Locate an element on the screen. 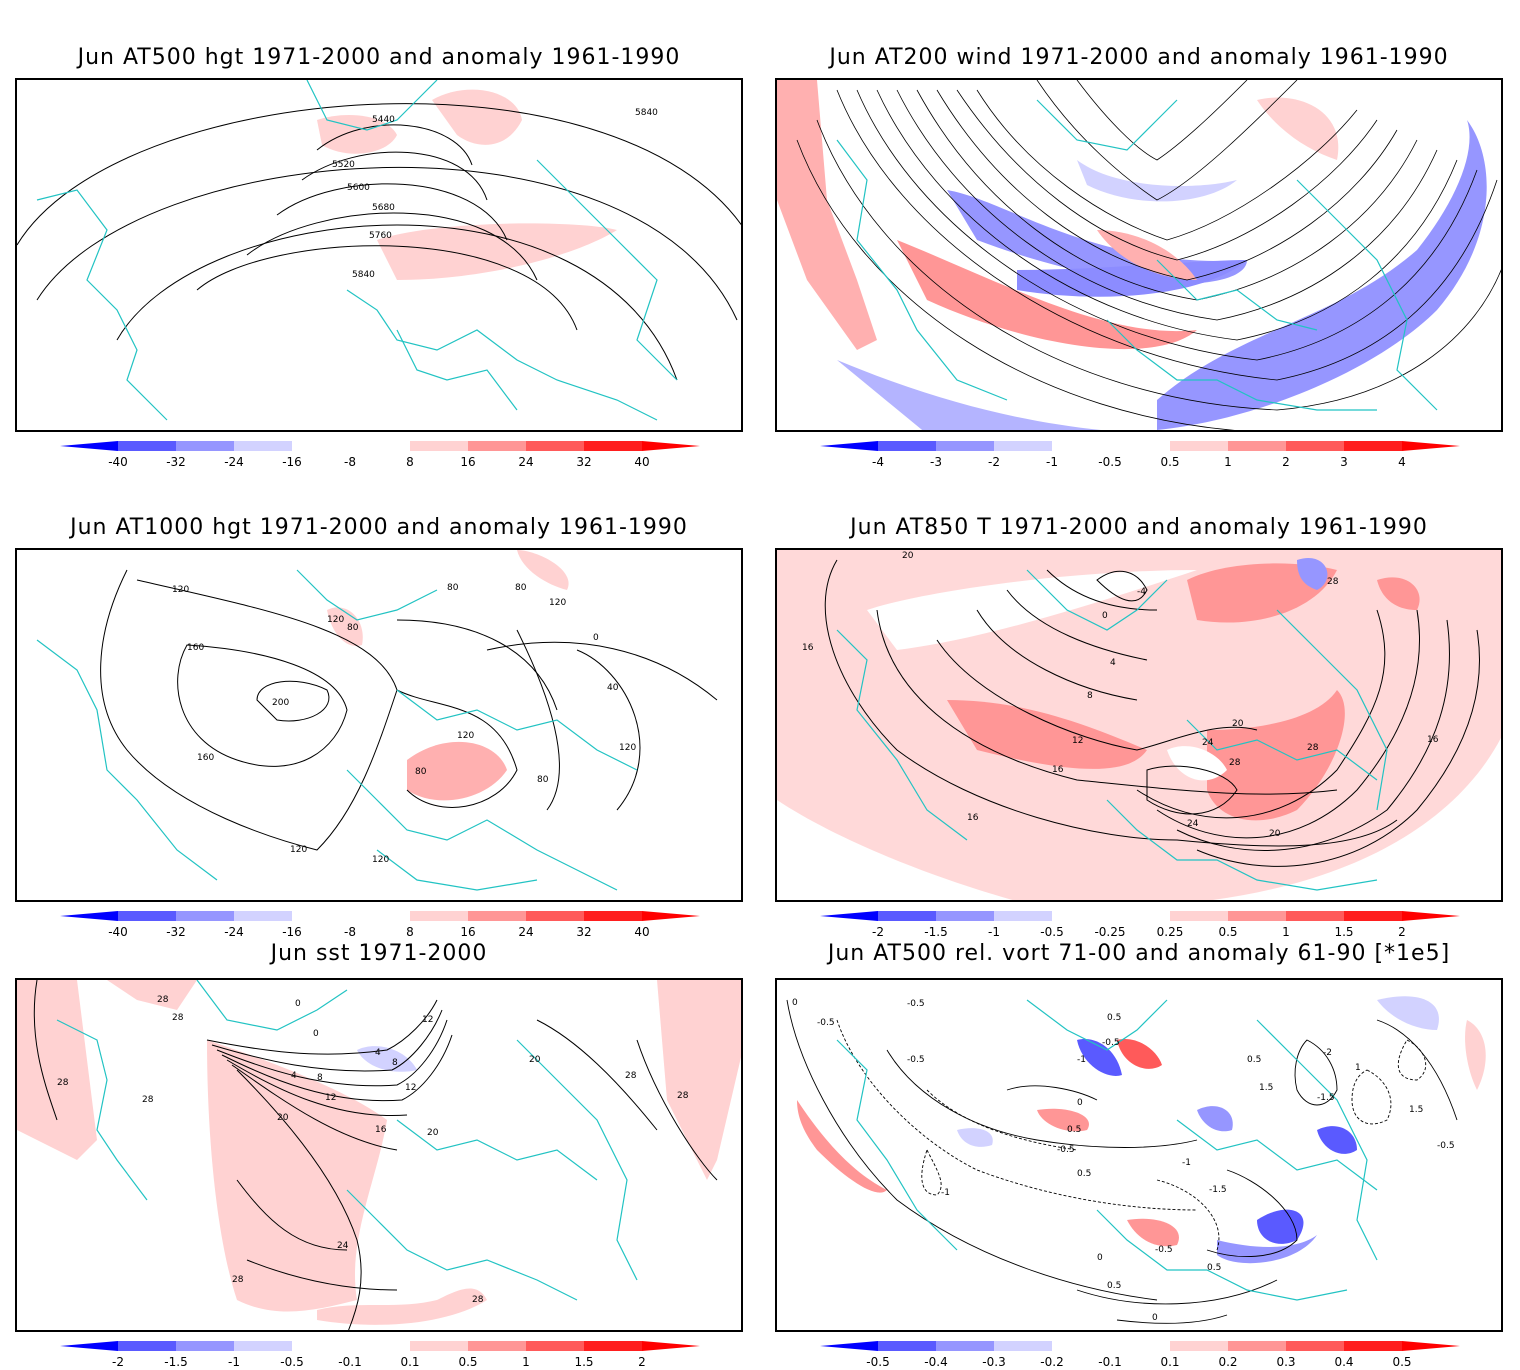 Image resolution: width=1520 pixels, height=1370 pixels. colorbar-tick: 1.5 is located at coordinates (1344, 932).